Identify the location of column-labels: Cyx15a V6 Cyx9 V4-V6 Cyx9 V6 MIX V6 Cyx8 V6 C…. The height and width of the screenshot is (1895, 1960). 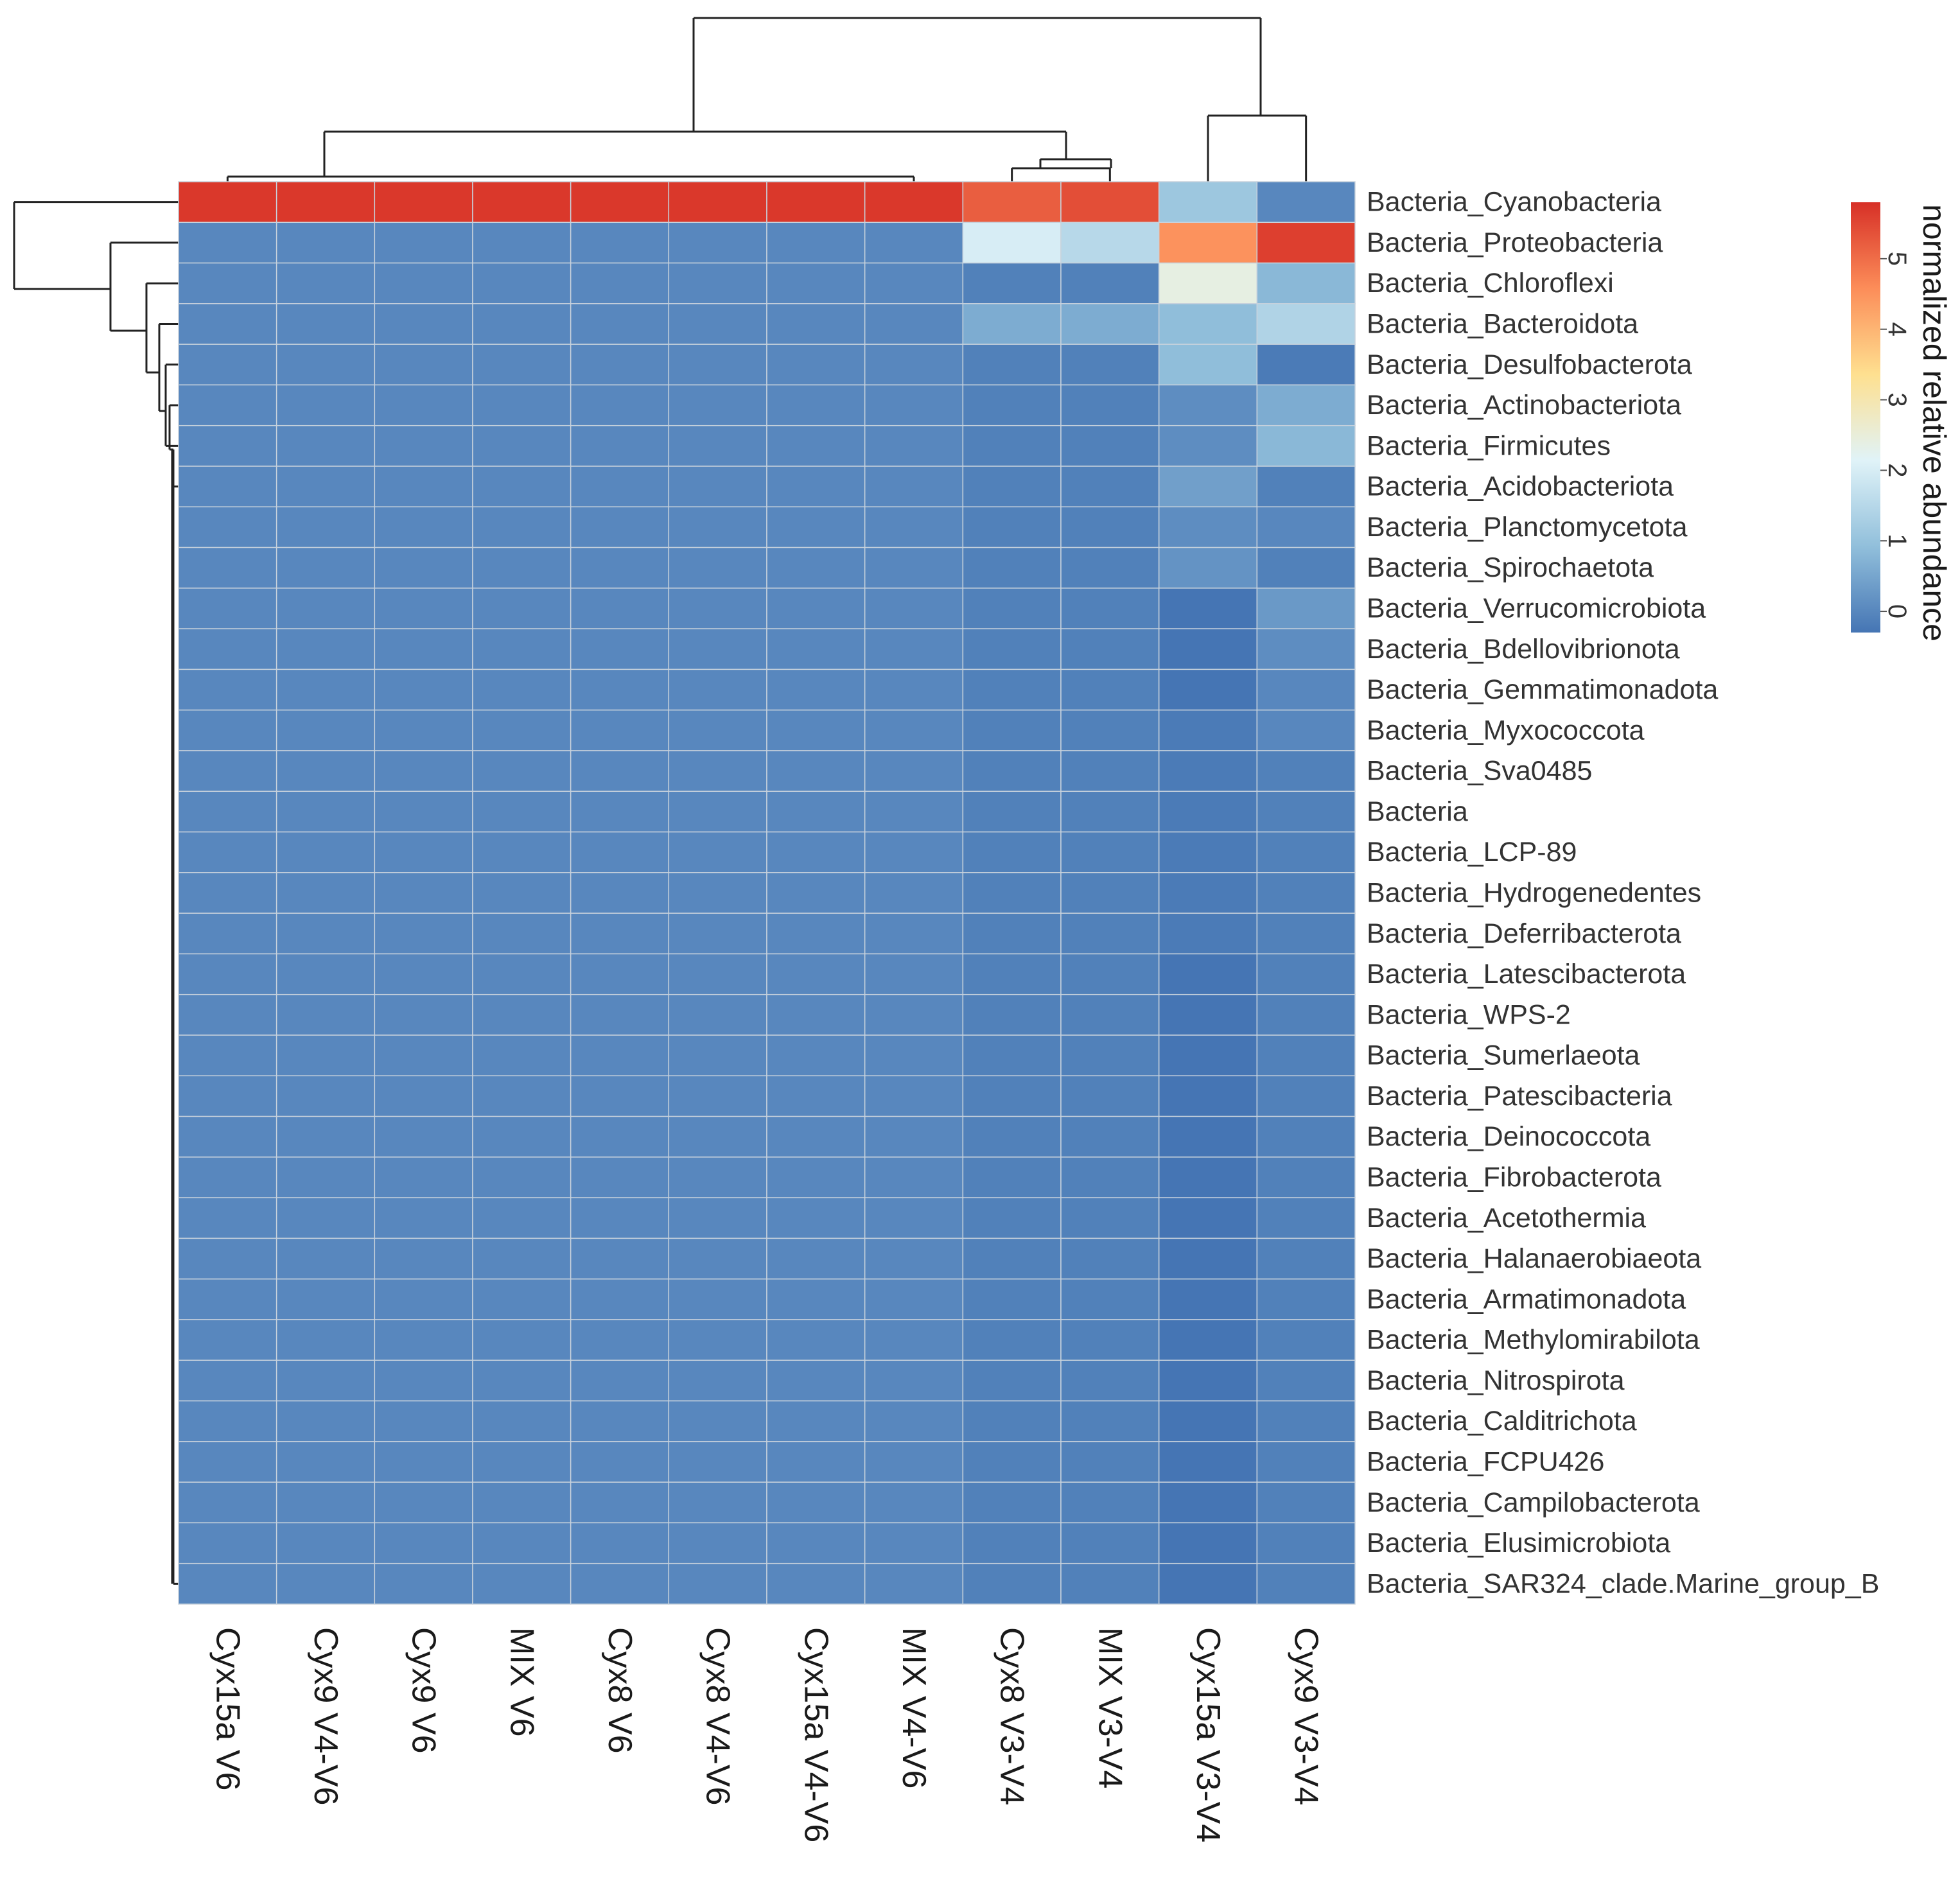
(766, 1734).